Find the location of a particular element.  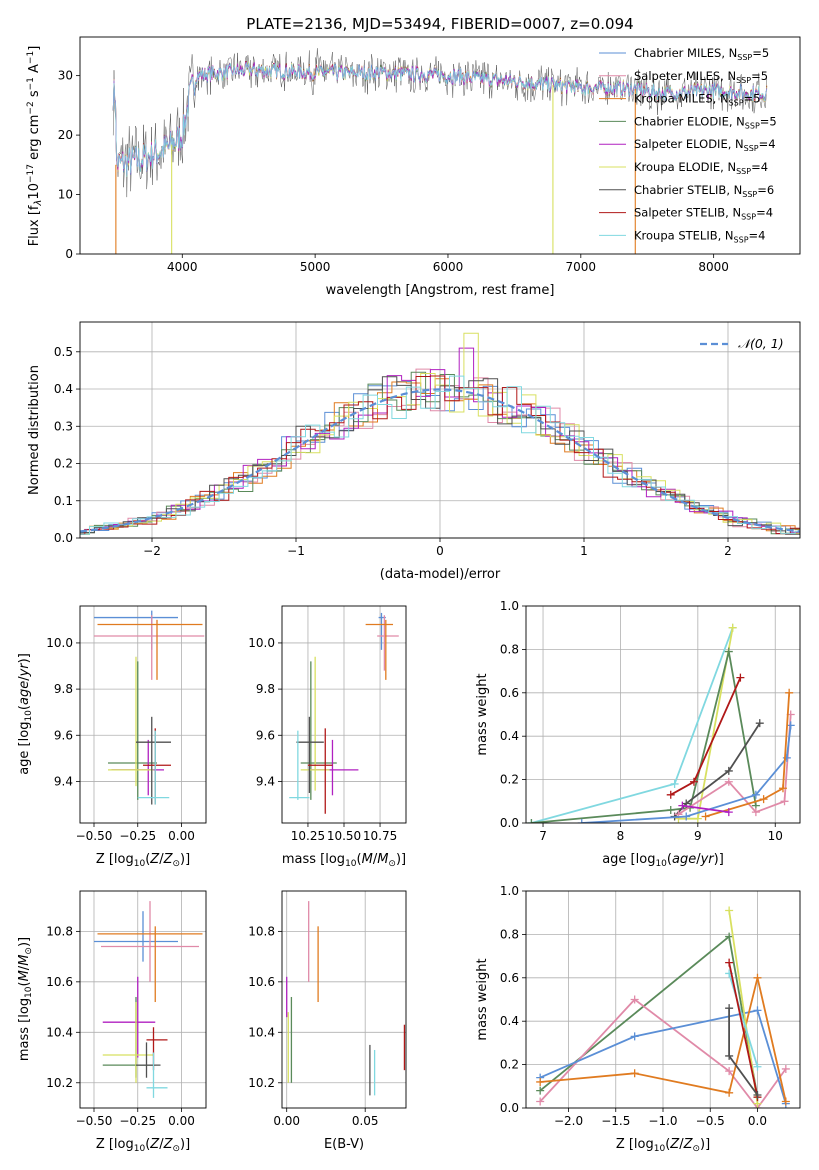

mass_vs_EBV-plot is located at coordinates (346, 998).